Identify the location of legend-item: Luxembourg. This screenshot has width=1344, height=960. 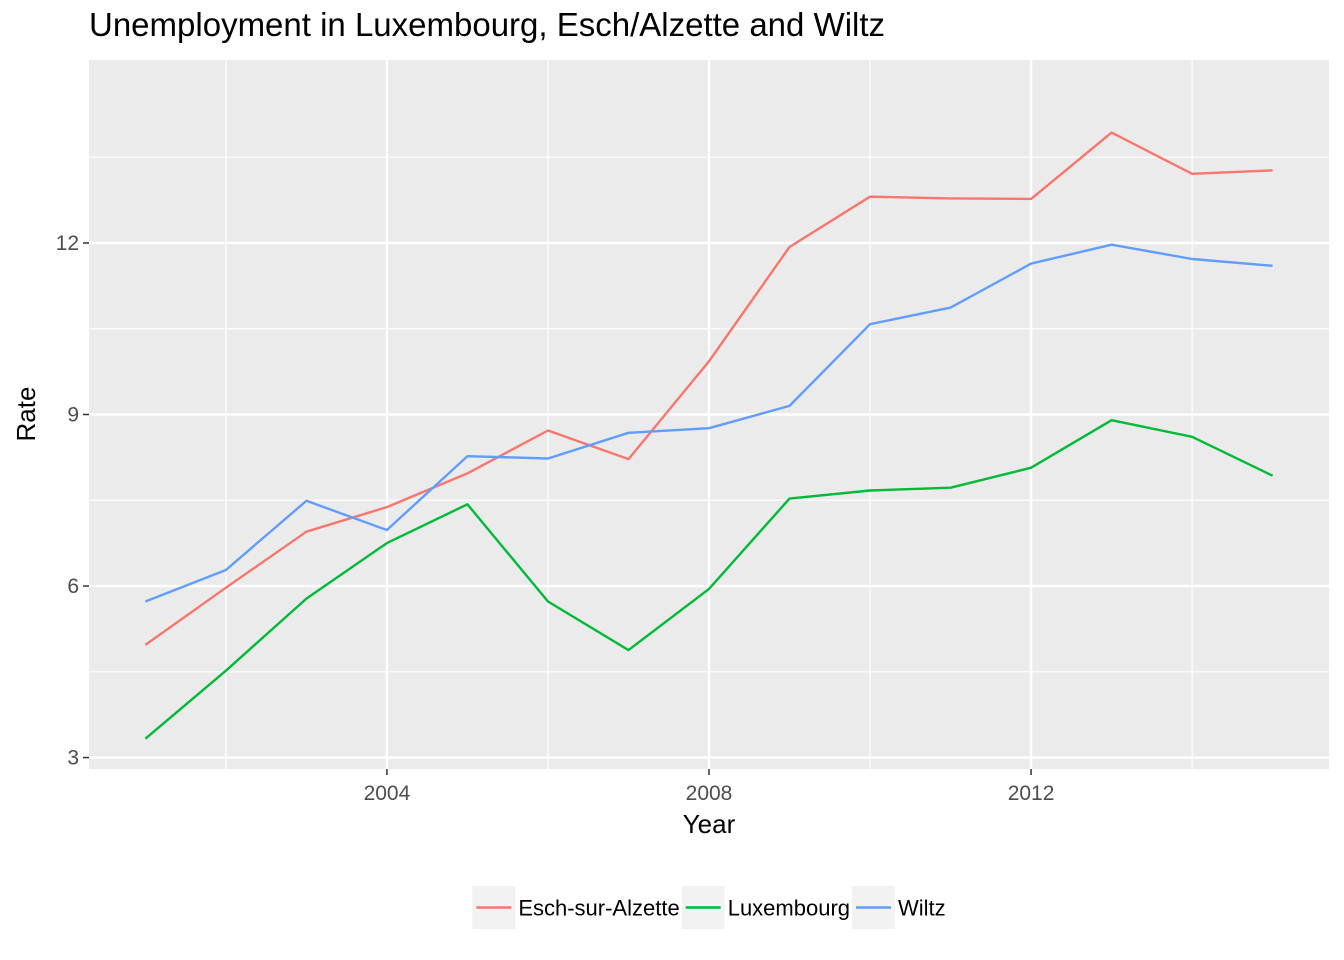
(765, 907).